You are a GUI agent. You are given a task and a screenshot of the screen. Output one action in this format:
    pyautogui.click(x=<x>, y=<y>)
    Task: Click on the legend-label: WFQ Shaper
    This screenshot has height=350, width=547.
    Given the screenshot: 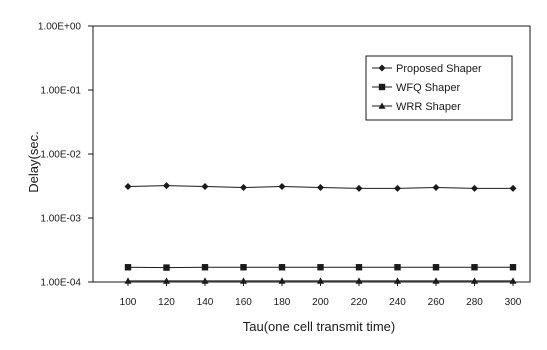 What is the action you would take?
    pyautogui.click(x=428, y=88)
    